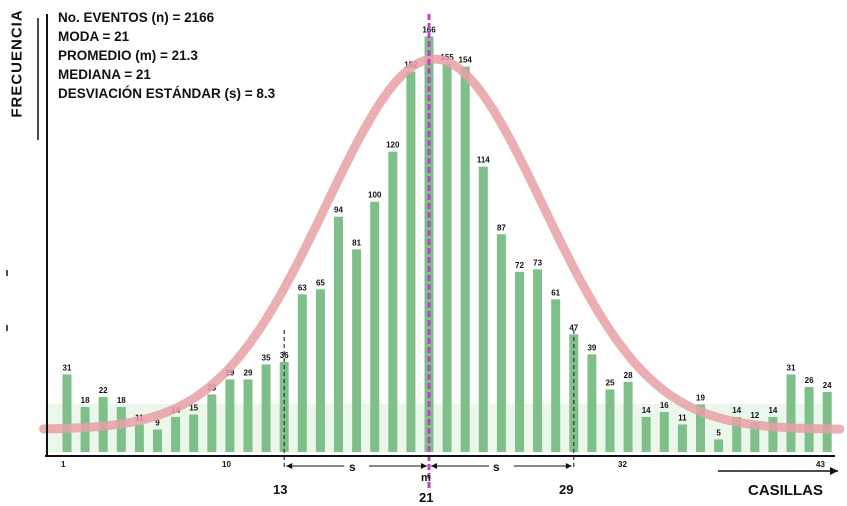 Image resolution: width=847 pixels, height=506 pixels. I want to click on s-arrowhead-right-b, so click(568, 466).